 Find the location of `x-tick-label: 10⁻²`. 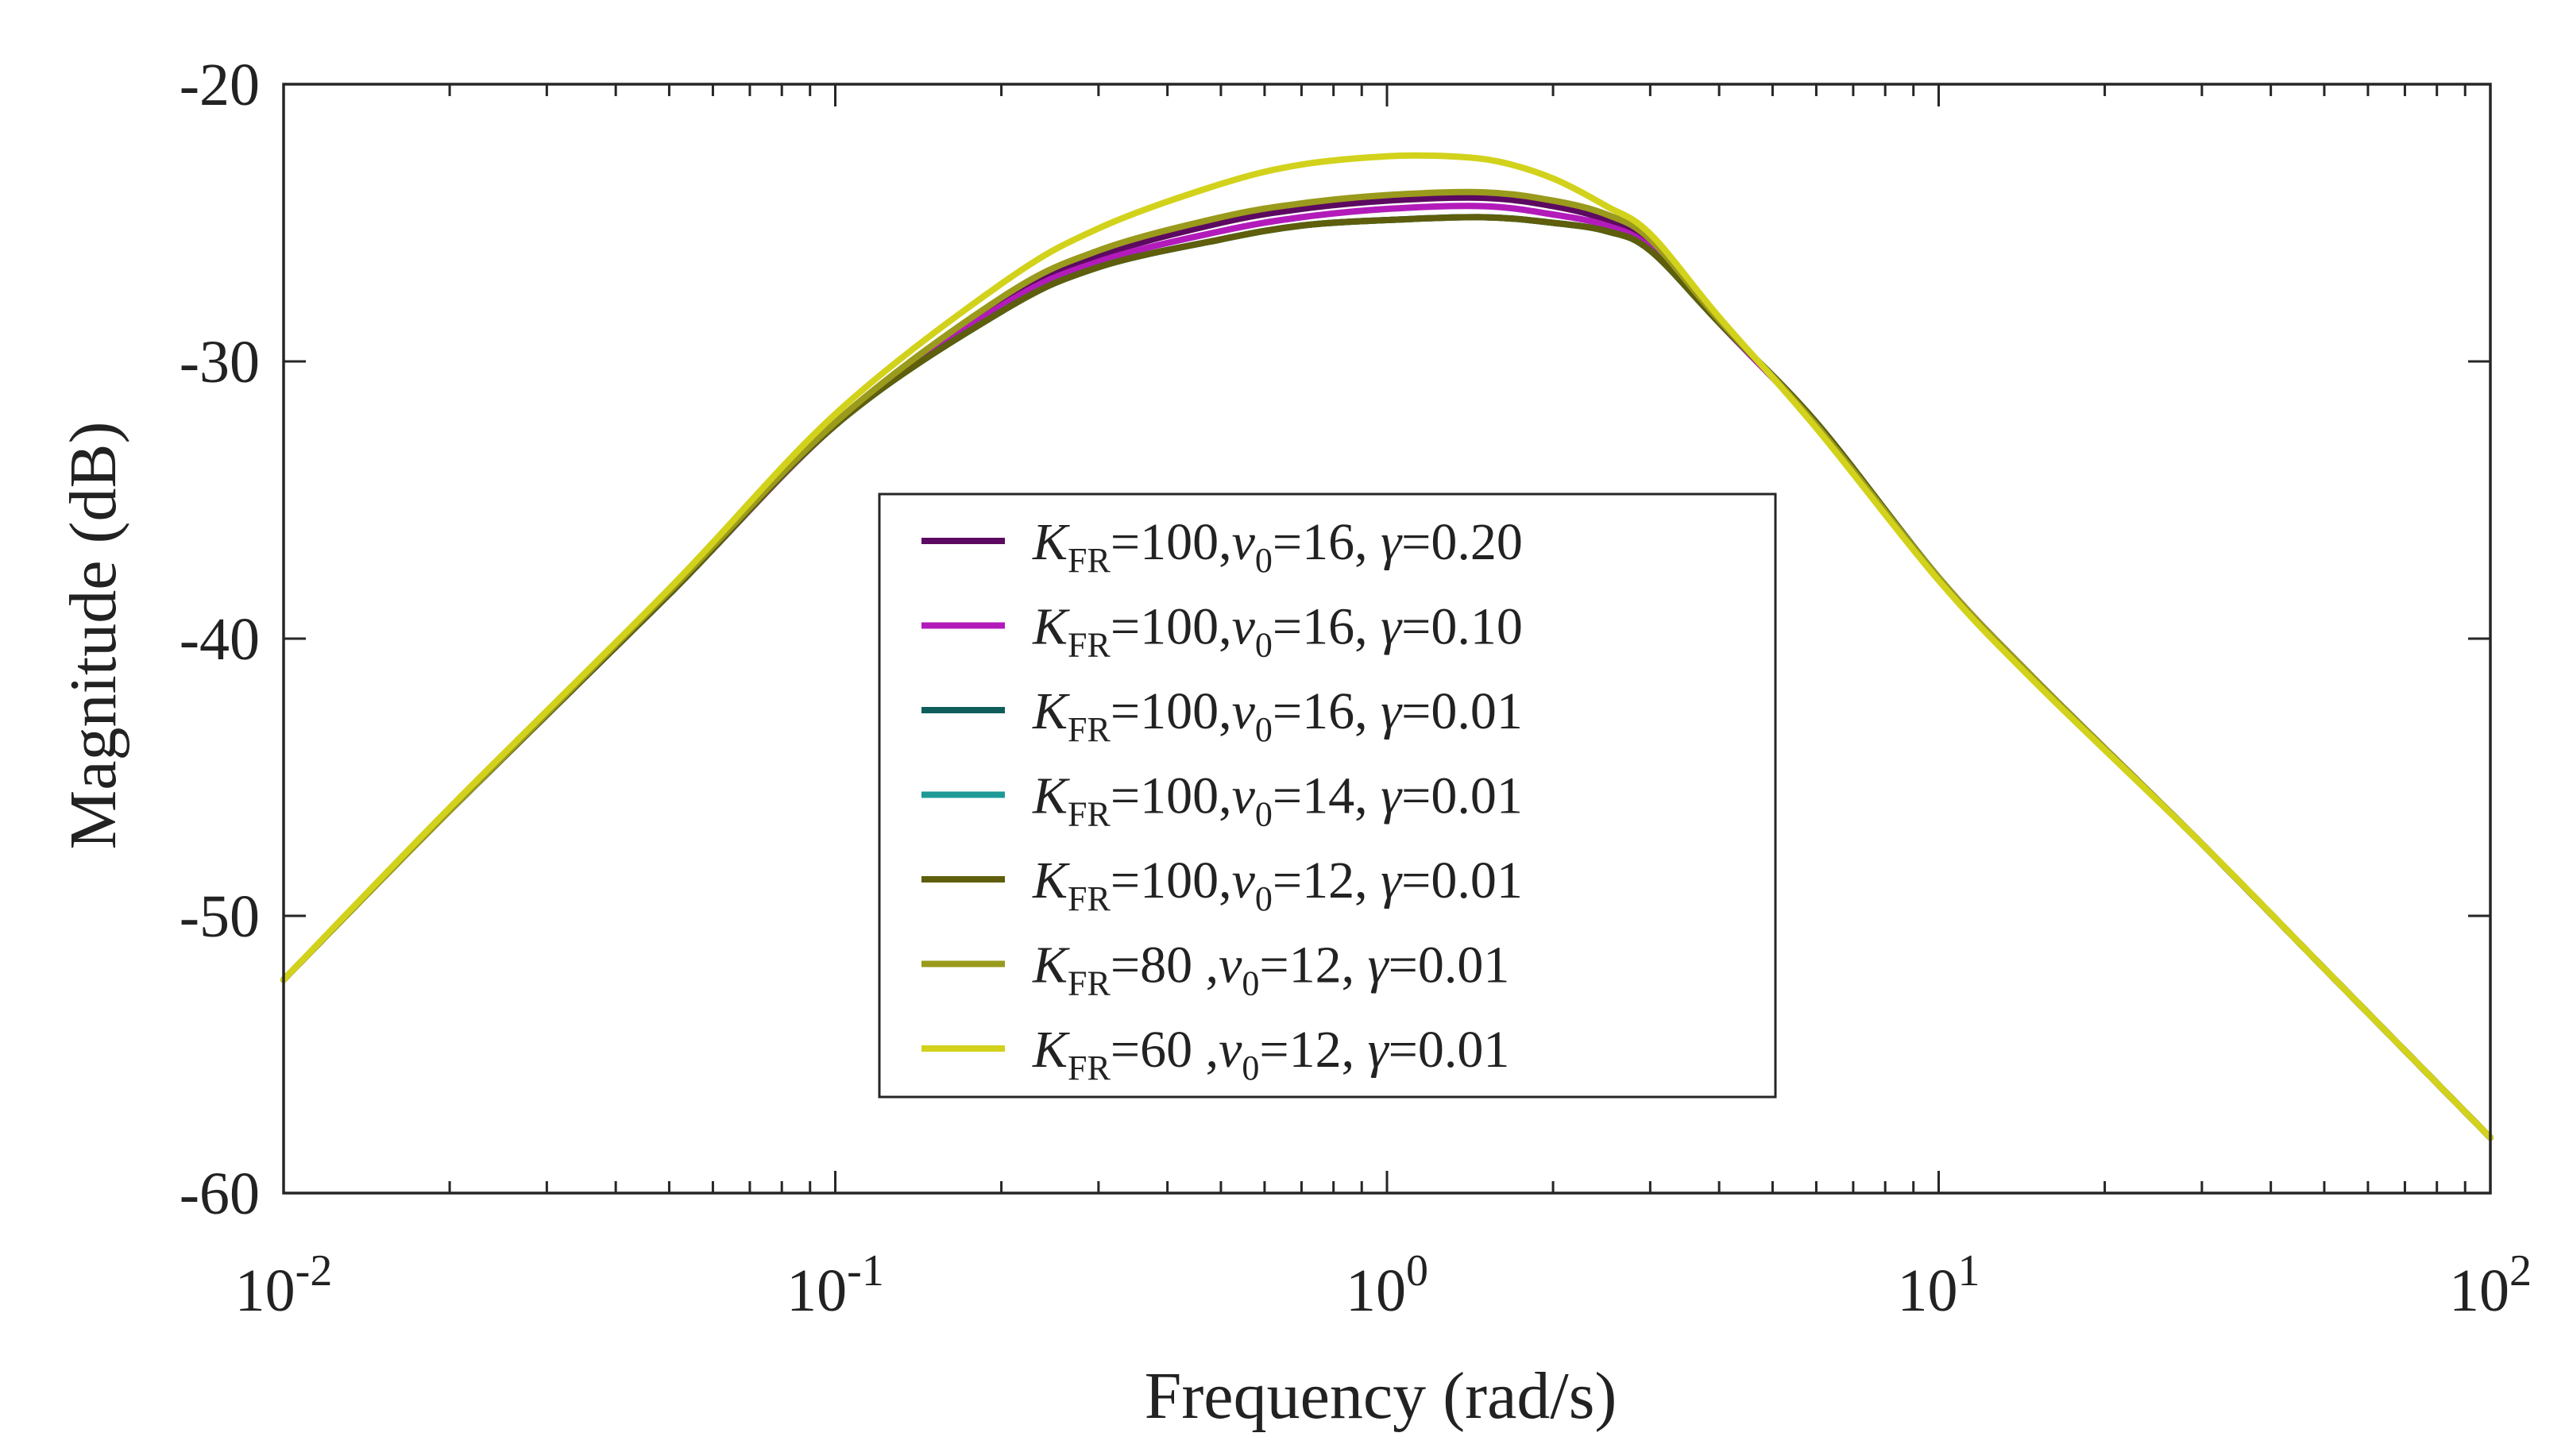

x-tick-label: 10⁻² is located at coordinates (284, 1285).